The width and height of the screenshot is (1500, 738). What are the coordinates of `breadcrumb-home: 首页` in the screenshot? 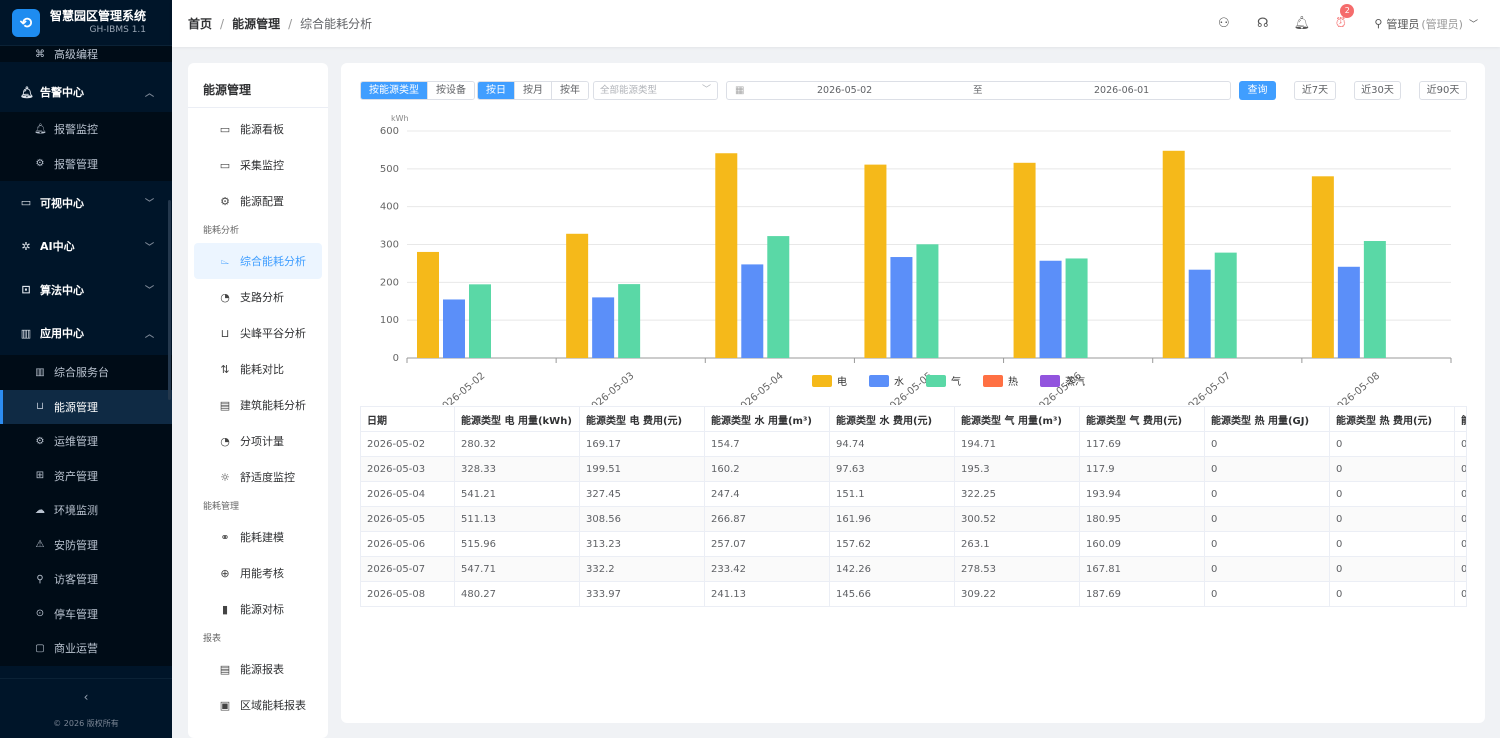 It's located at (200, 24).